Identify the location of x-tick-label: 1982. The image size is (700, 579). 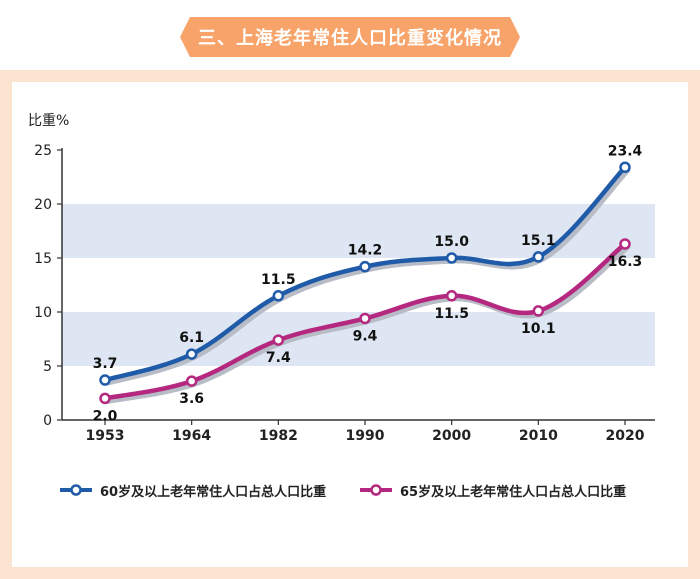
(278, 436).